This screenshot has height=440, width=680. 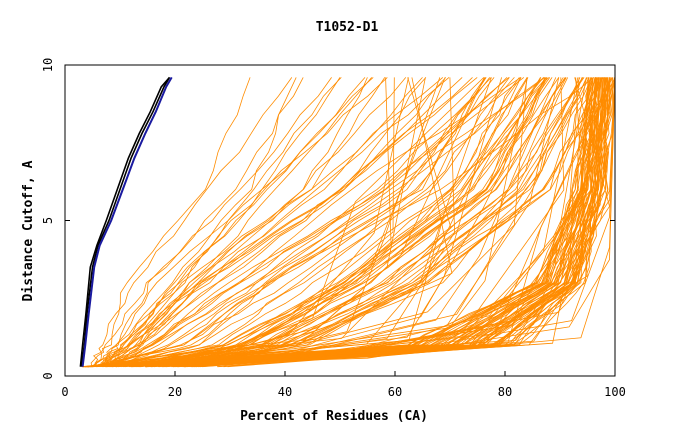 What do you see at coordinates (395, 392) in the screenshot?
I see `x-tick-label: 60` at bounding box center [395, 392].